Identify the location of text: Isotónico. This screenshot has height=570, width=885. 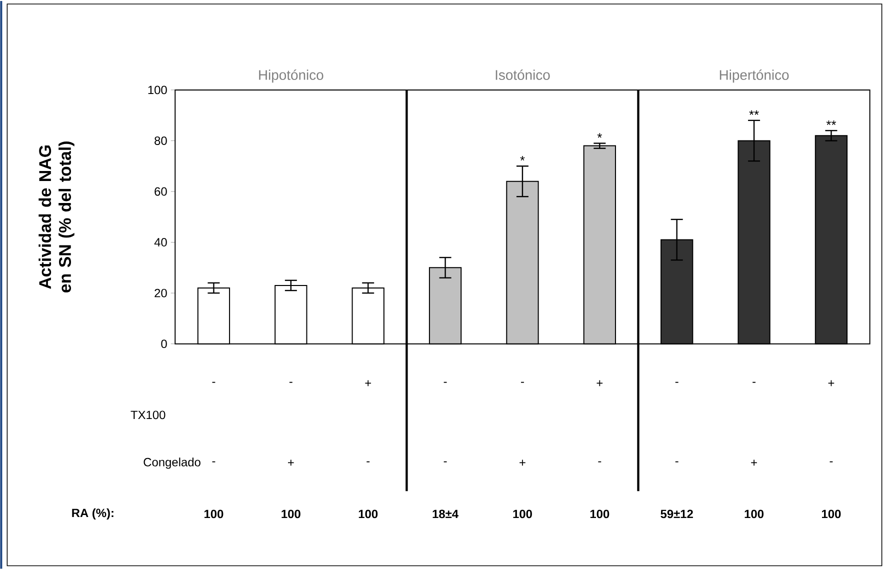
(523, 75).